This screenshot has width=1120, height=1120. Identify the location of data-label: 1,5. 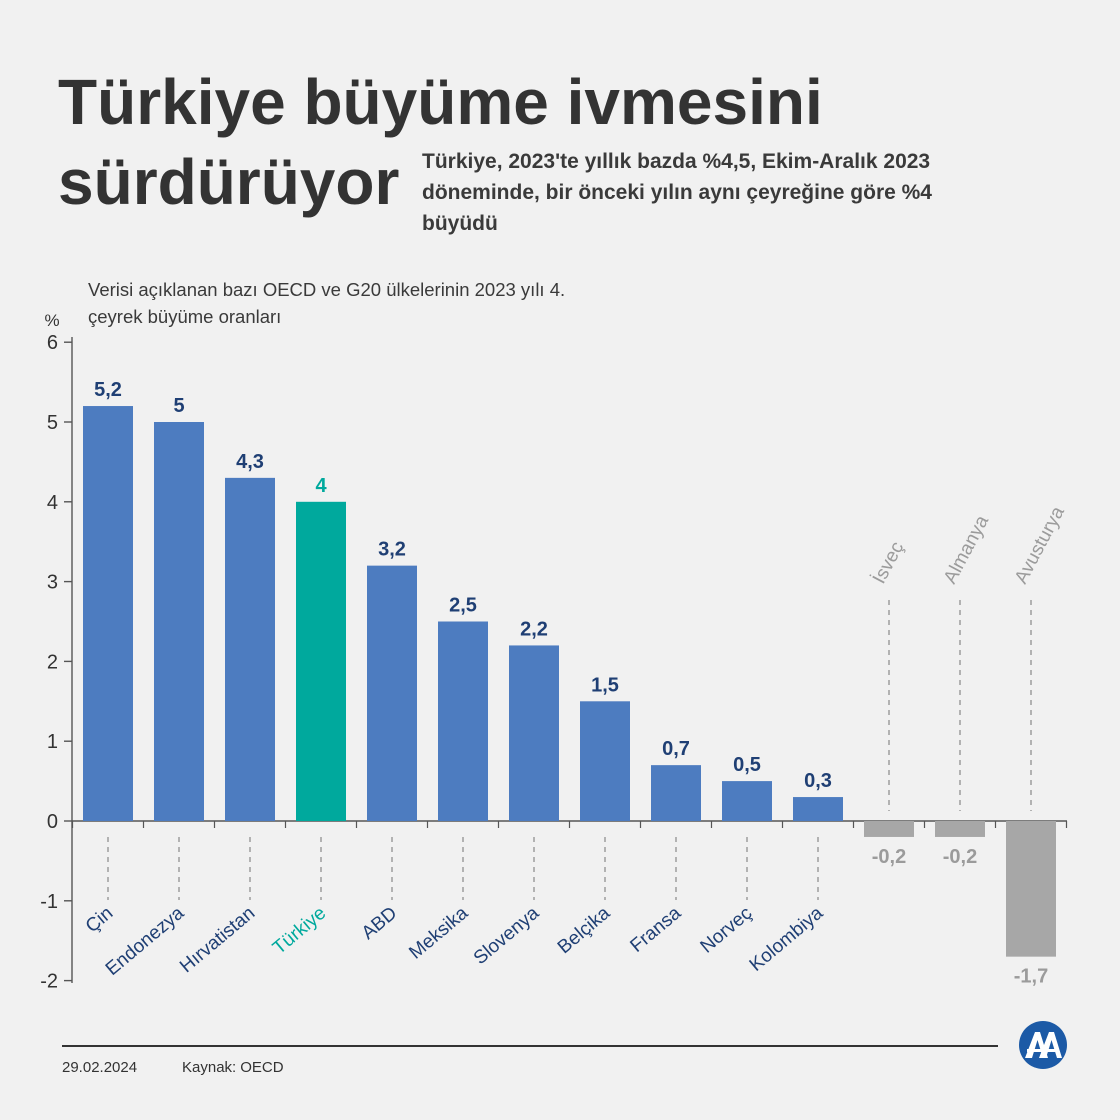
(605, 685).